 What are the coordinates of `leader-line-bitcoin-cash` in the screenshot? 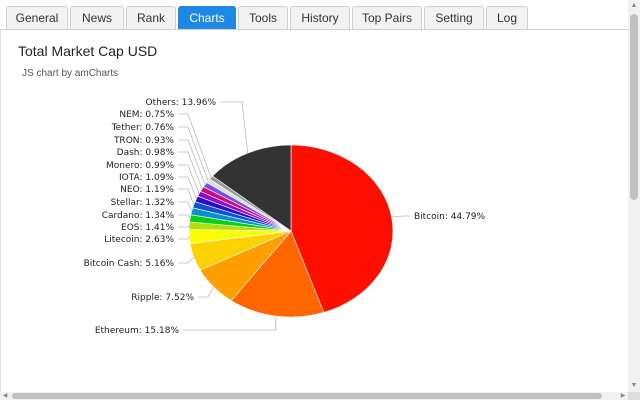 It's located at (186, 260).